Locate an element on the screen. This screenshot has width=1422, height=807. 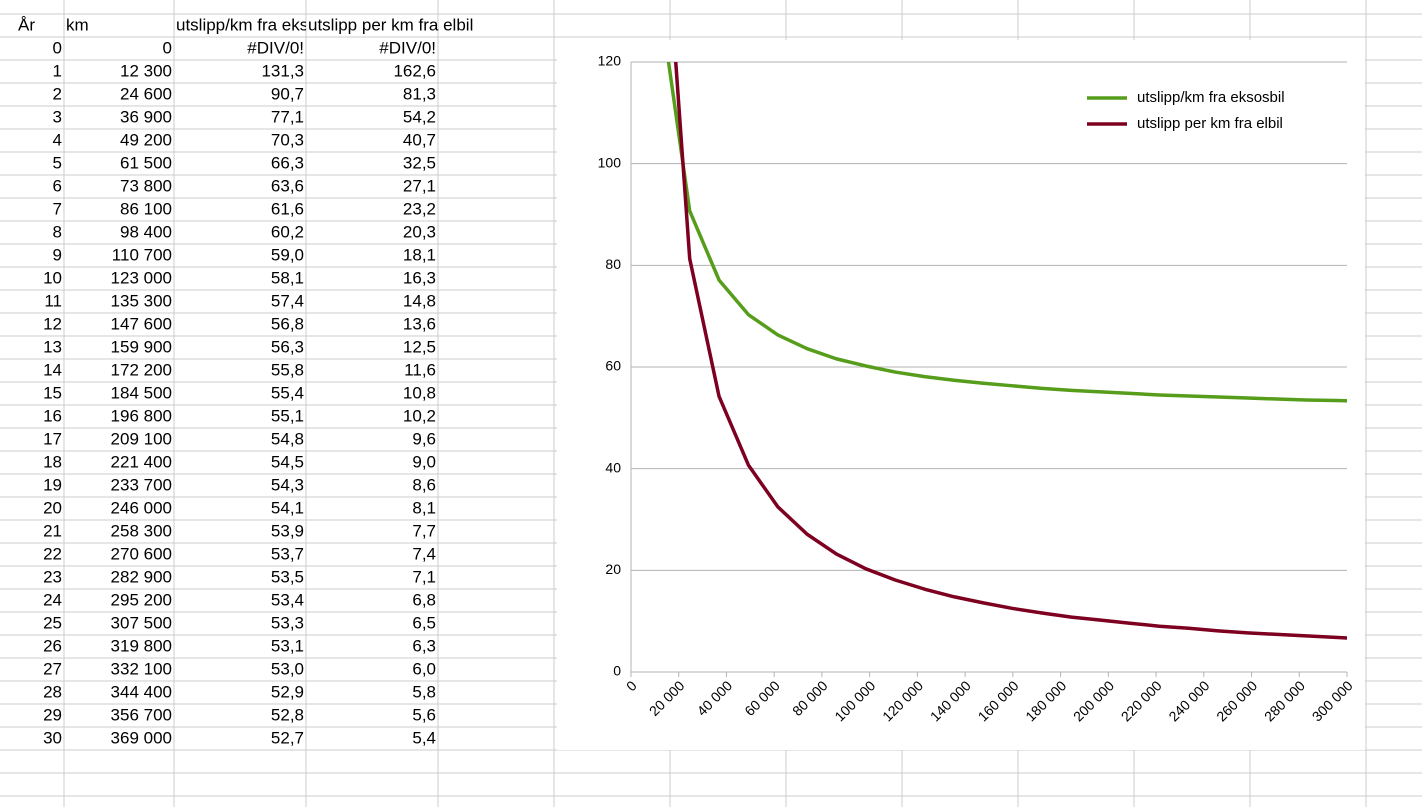
cell-value: 7,7 is located at coordinates (424, 530).